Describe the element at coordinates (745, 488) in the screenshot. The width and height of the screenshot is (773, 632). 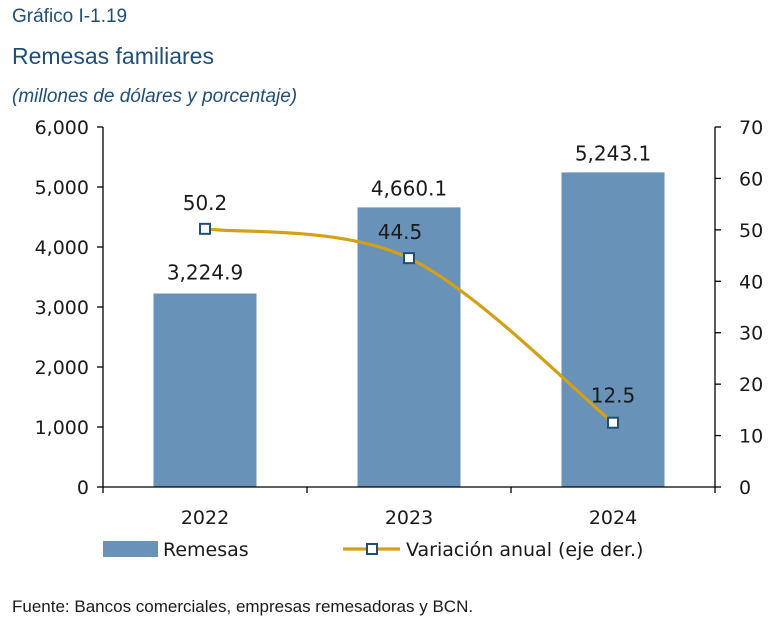
I see `y-tick-label-right: 0` at that location.